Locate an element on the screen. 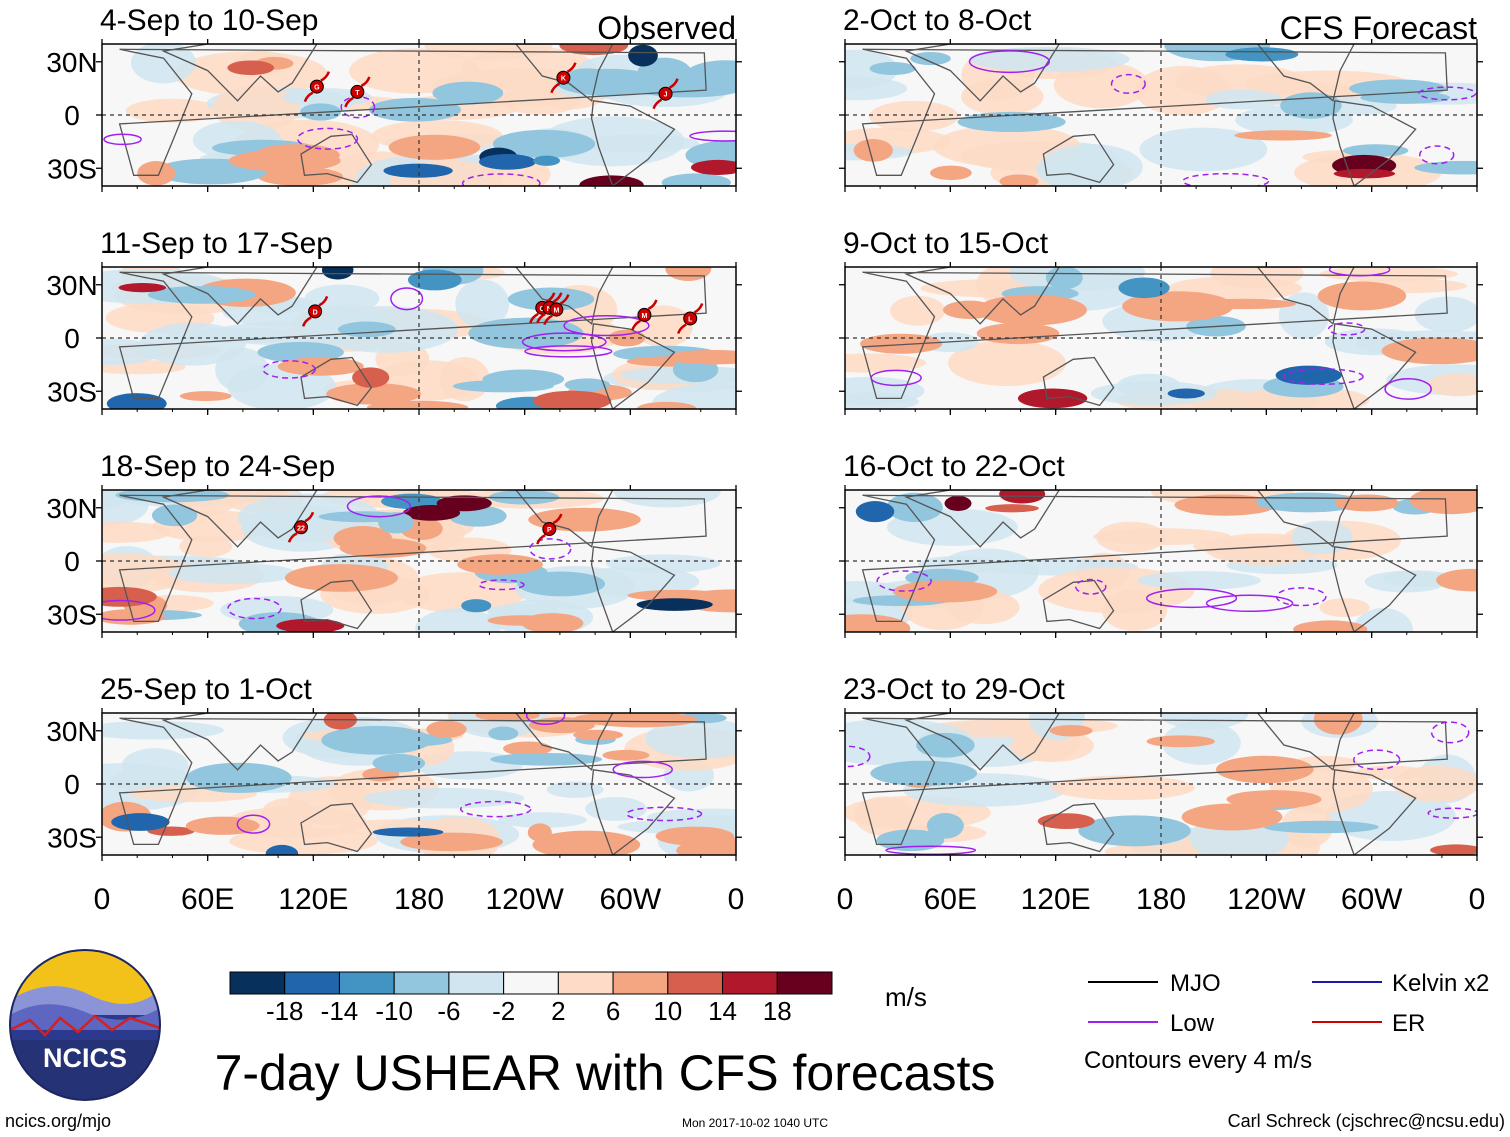 Image resolution: width=1510 pixels, height=1137 pixels. x-tick-label: 120W is located at coordinates (1266, 899).